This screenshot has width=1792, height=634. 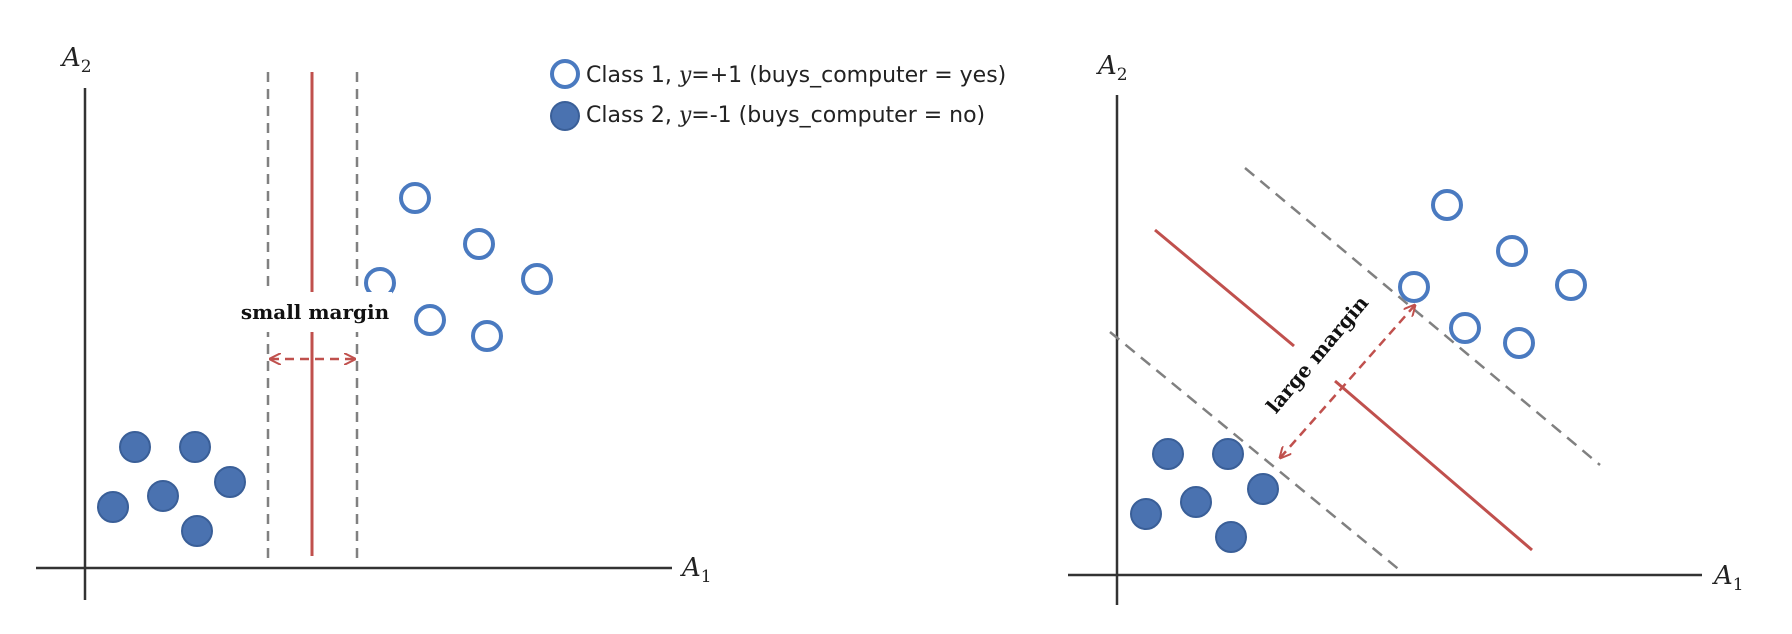 What do you see at coordinates (785, 115) in the screenshot?
I see `legend-item-class2: Class 2, y=-1 (buys_computer = no)` at bounding box center [785, 115].